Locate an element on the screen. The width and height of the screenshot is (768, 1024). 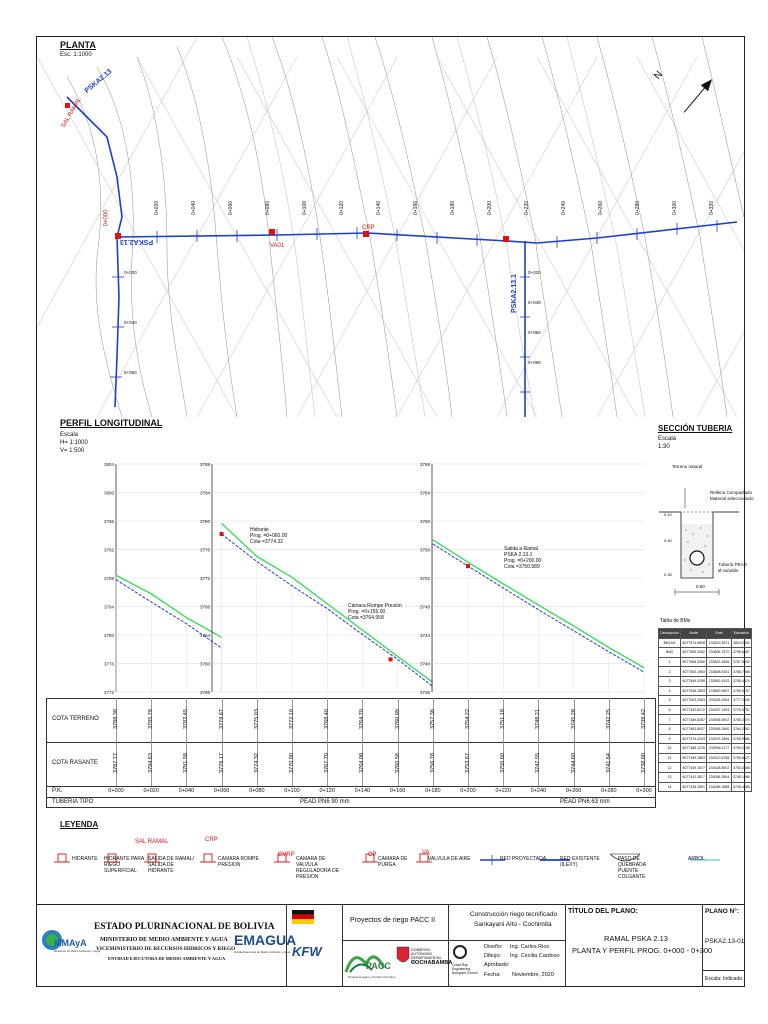
table-cell-pk: 0+000 is located at coordinates (116, 791).